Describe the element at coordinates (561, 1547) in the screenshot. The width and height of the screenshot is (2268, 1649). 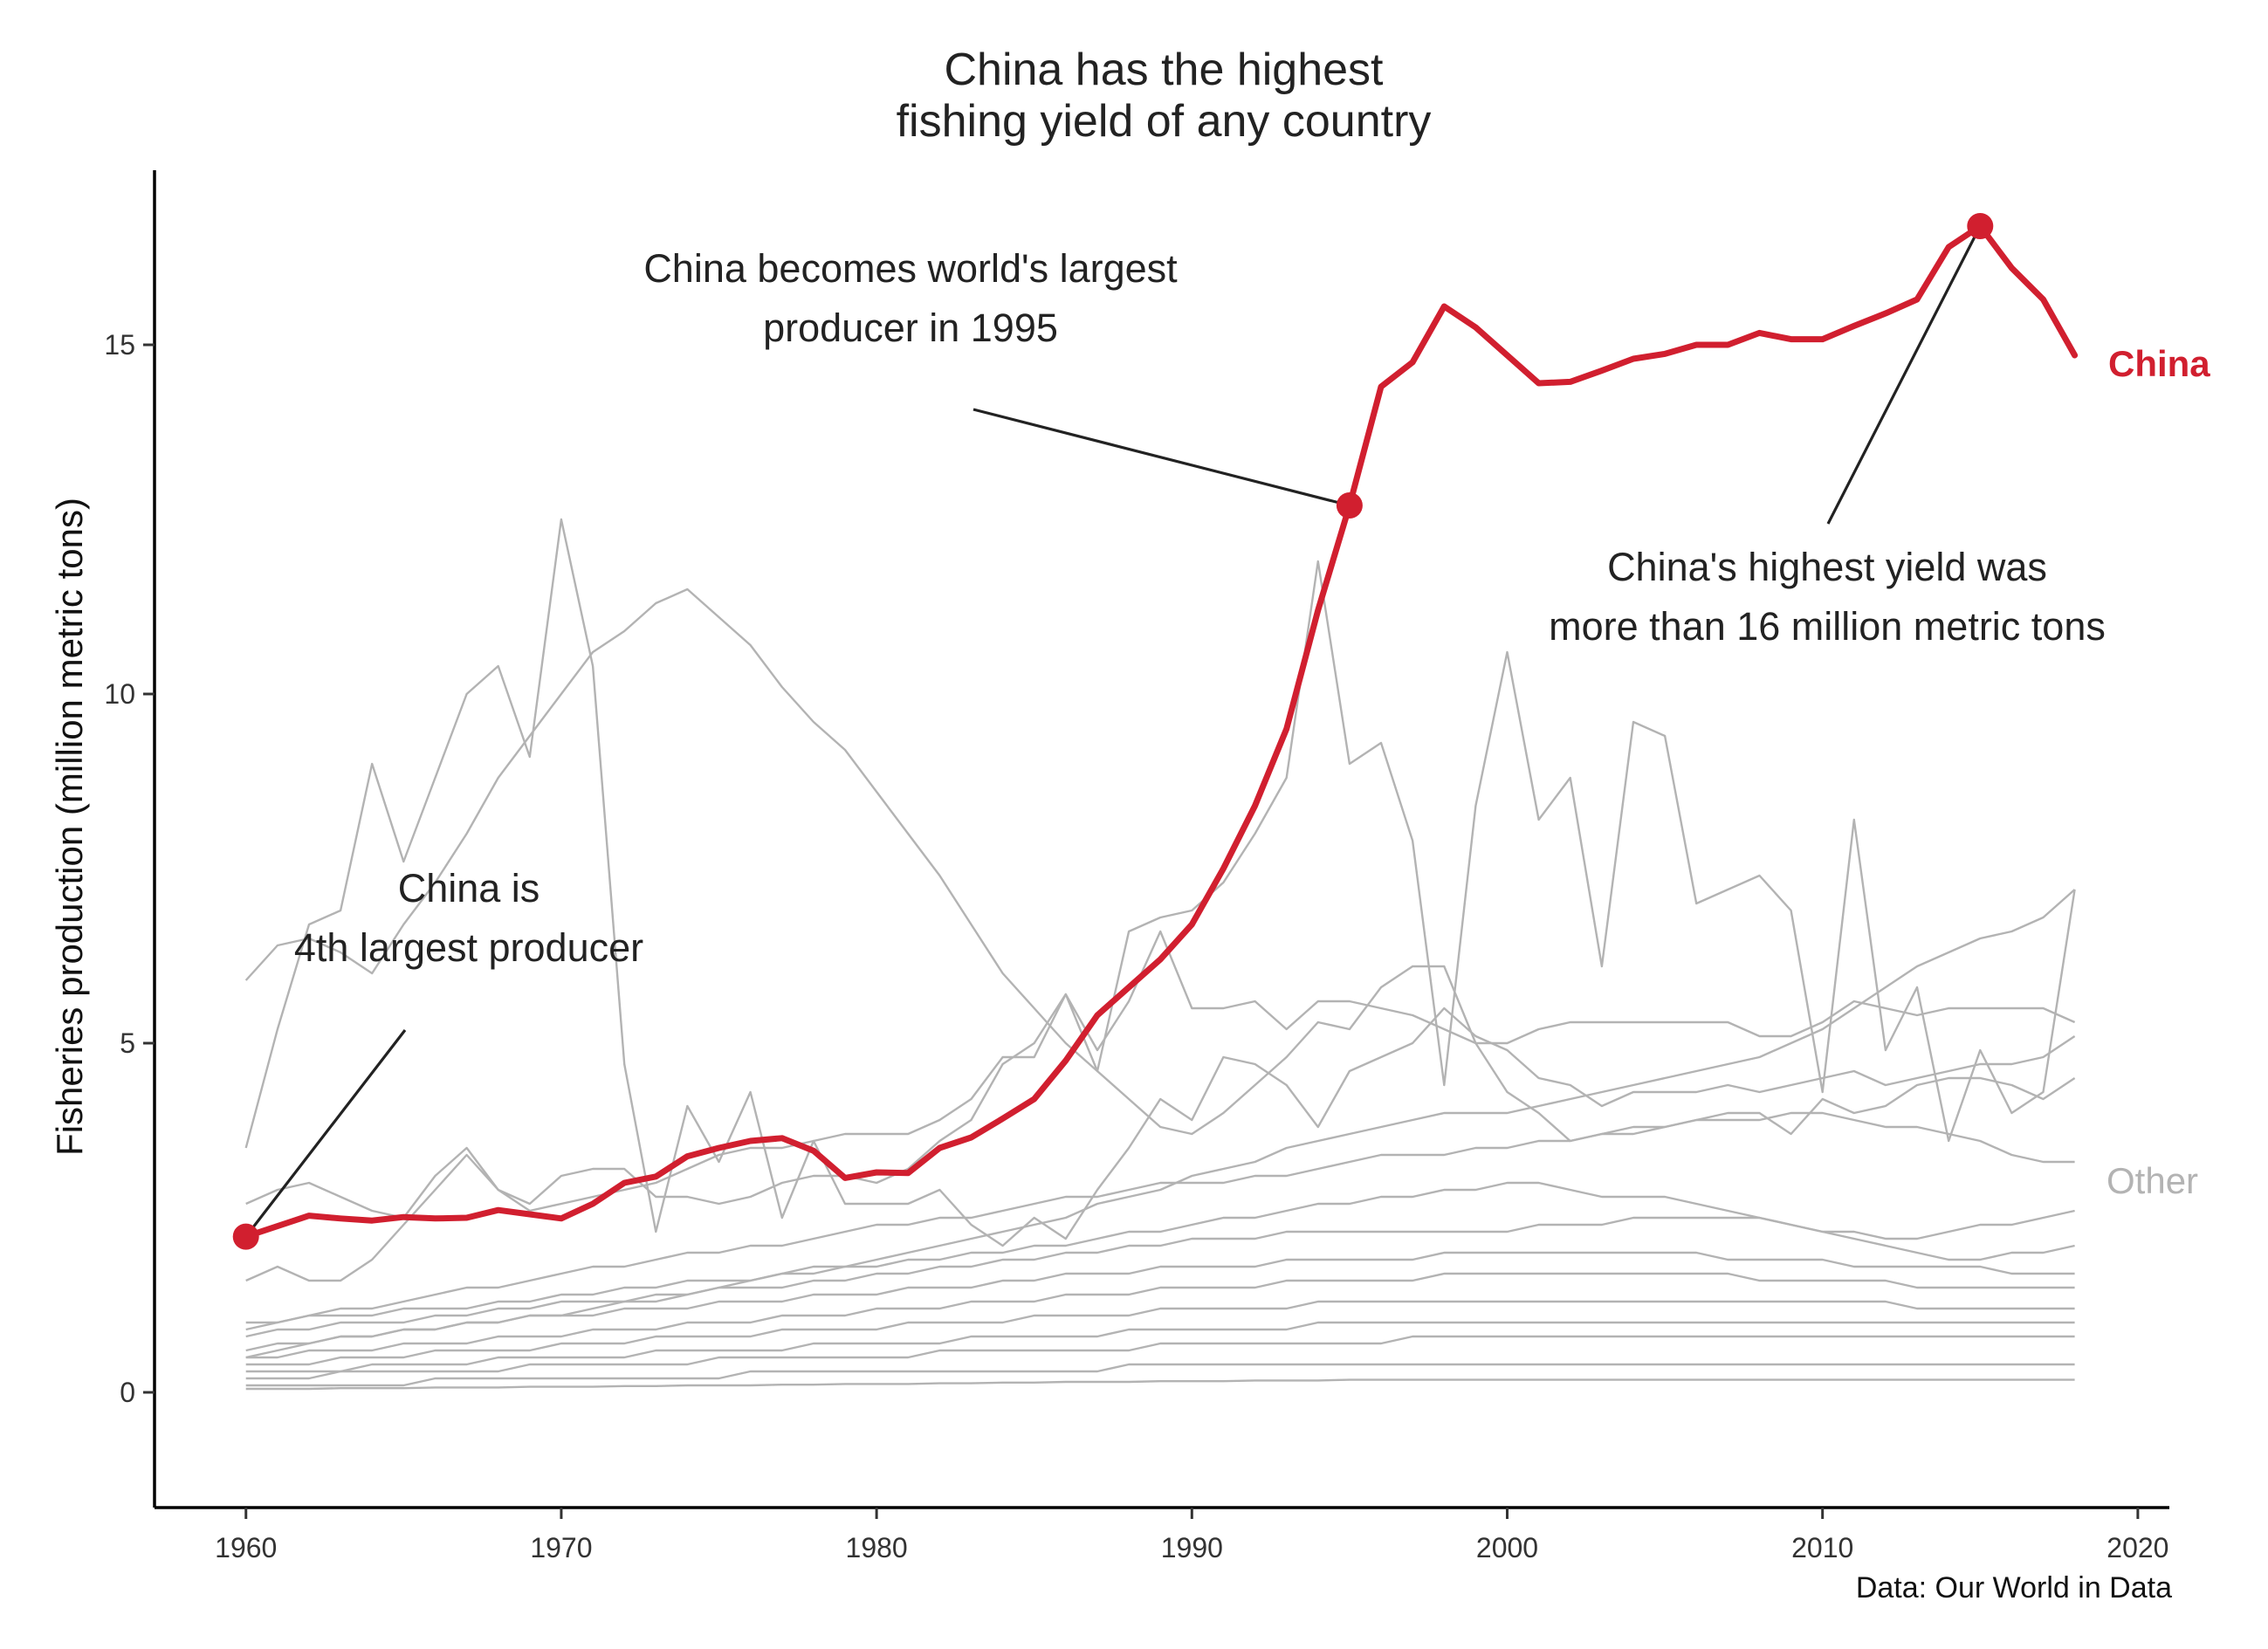
I see `x-tick-label: 1970` at that location.